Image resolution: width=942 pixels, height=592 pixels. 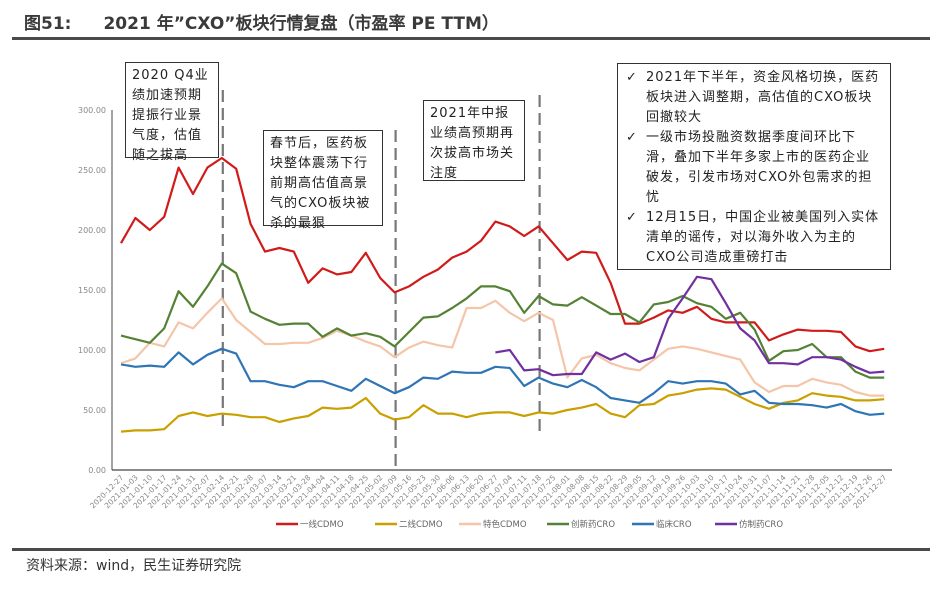 What do you see at coordinates (674, 524) in the screenshot?
I see `legend-label: 临床CRO` at bounding box center [674, 524].